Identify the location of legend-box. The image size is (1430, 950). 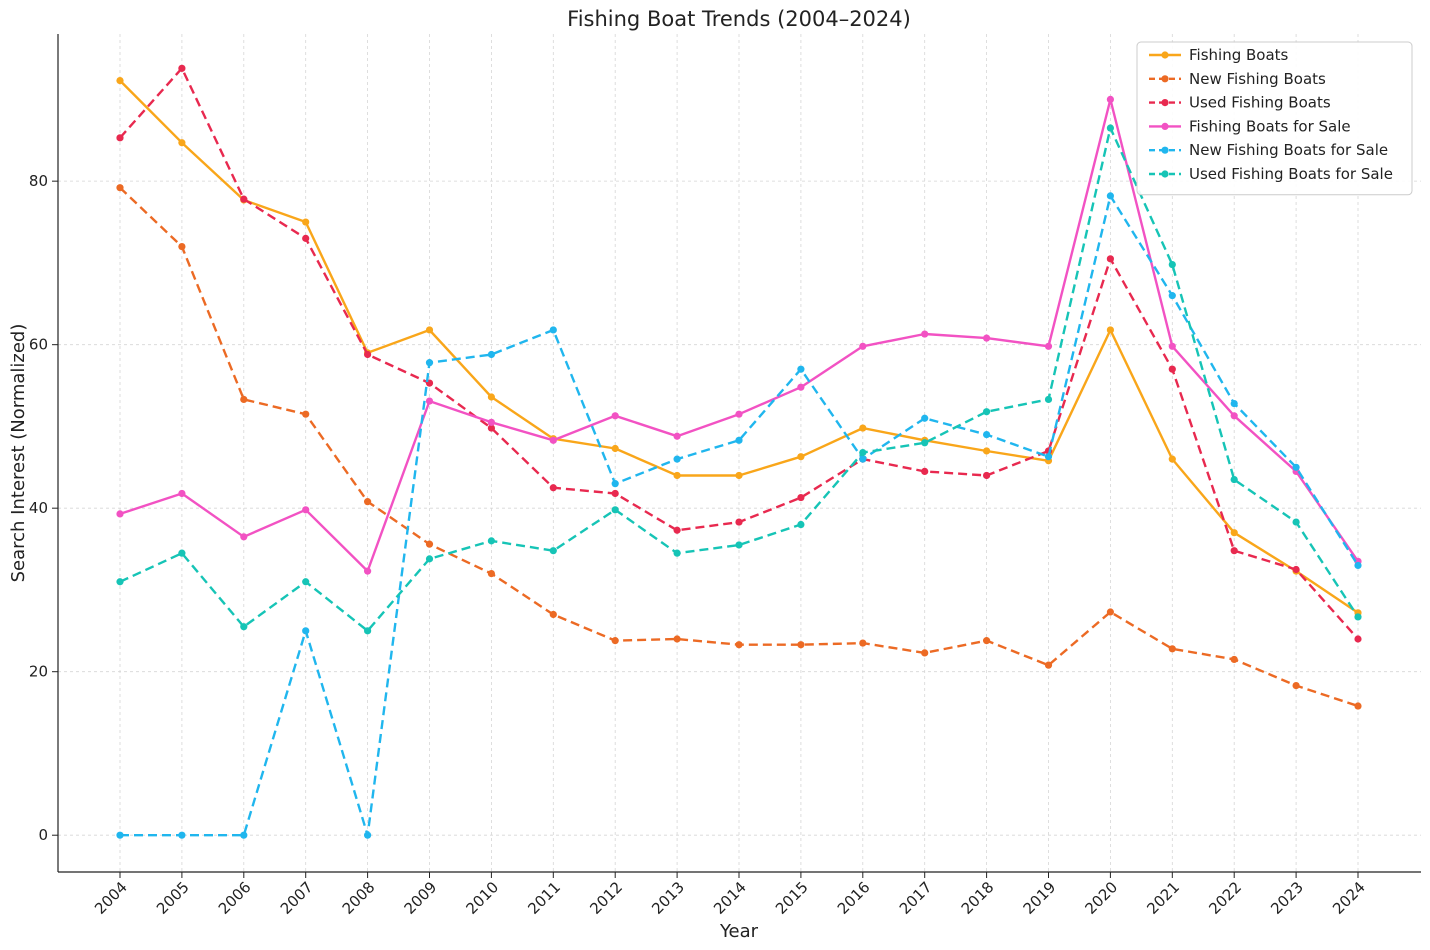
(1274, 118).